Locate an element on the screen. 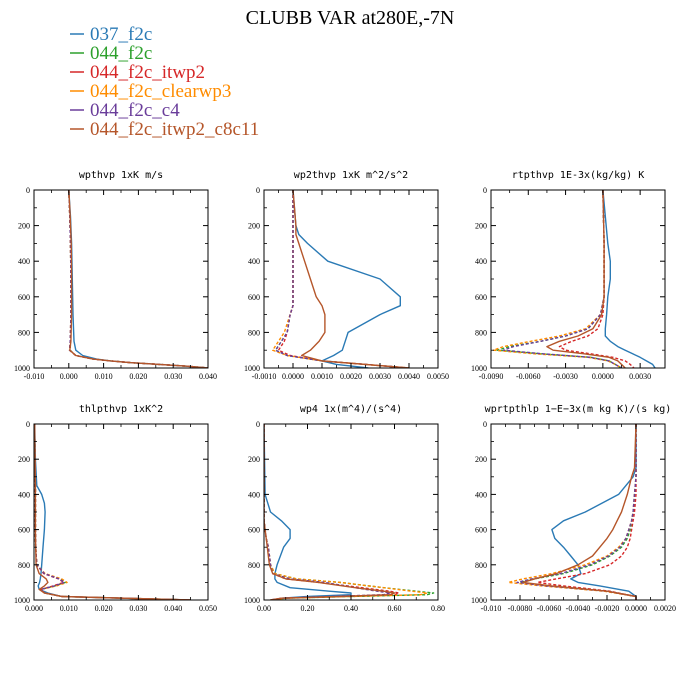 The height and width of the screenshot is (700, 700). legend-label: 044_f2c is located at coordinates (121, 53).